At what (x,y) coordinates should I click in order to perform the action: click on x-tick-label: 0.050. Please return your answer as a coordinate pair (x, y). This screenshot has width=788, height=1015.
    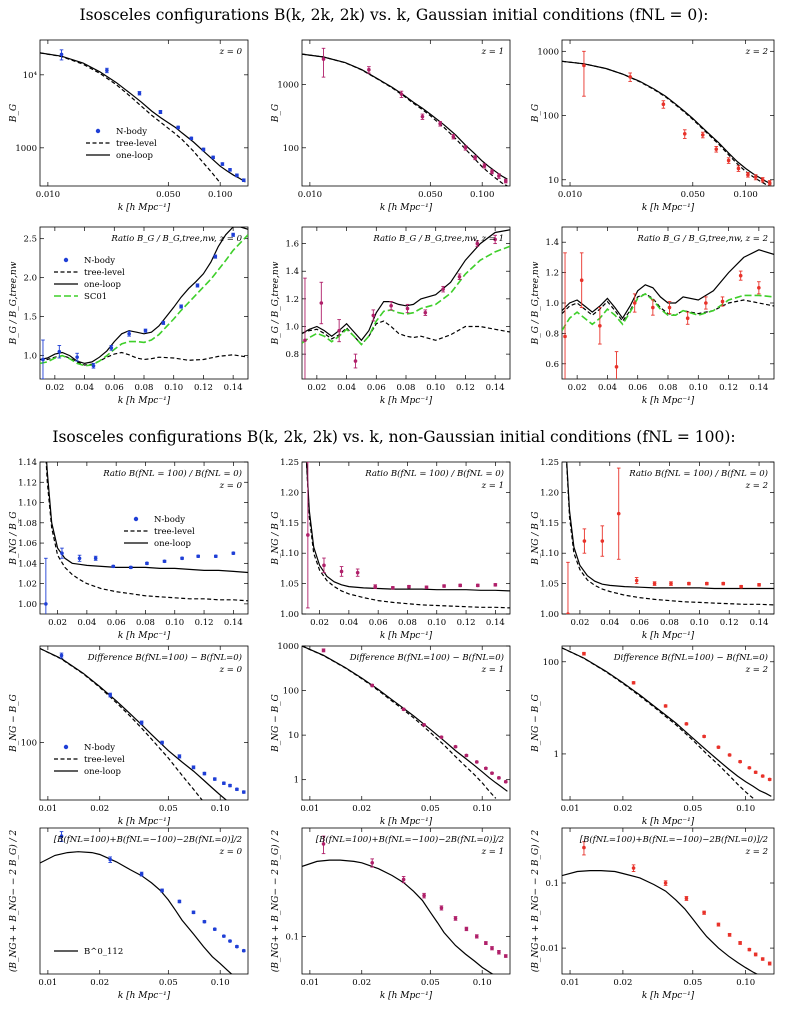
    Looking at the image, I should click on (430, 195).